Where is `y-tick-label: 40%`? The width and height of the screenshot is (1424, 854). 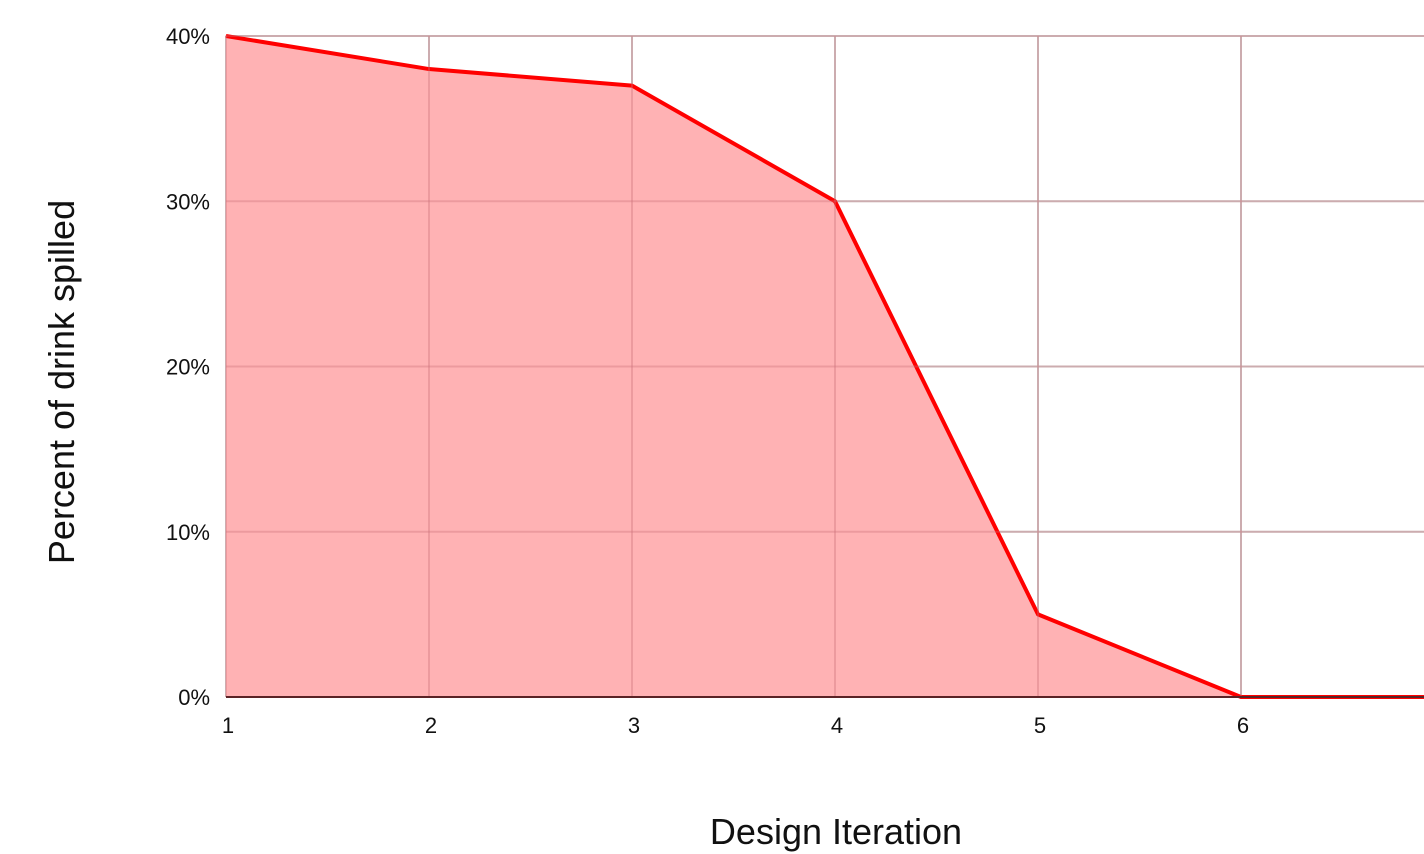 y-tick-label: 40% is located at coordinates (188, 36).